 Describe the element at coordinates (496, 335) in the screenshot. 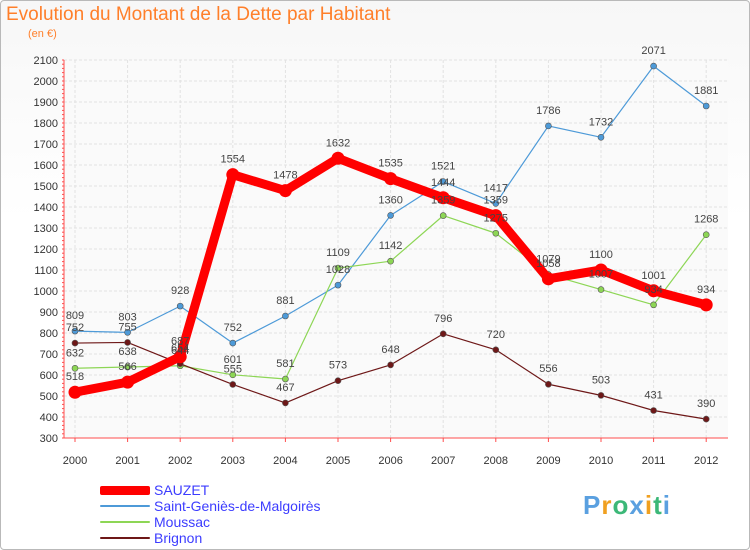

I see `data-label: 720` at that location.